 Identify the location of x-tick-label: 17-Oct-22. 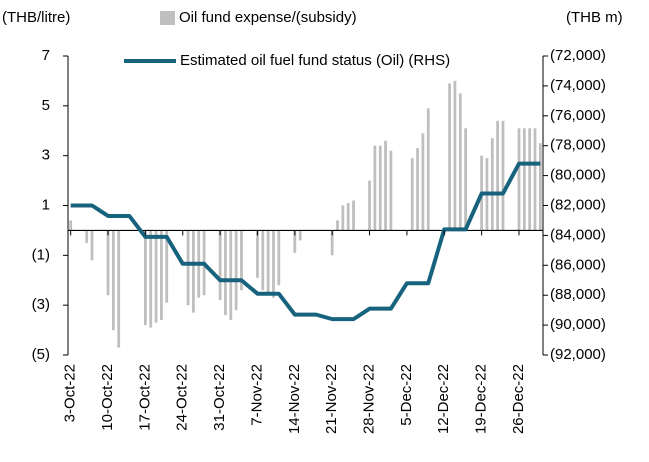
(144, 397).